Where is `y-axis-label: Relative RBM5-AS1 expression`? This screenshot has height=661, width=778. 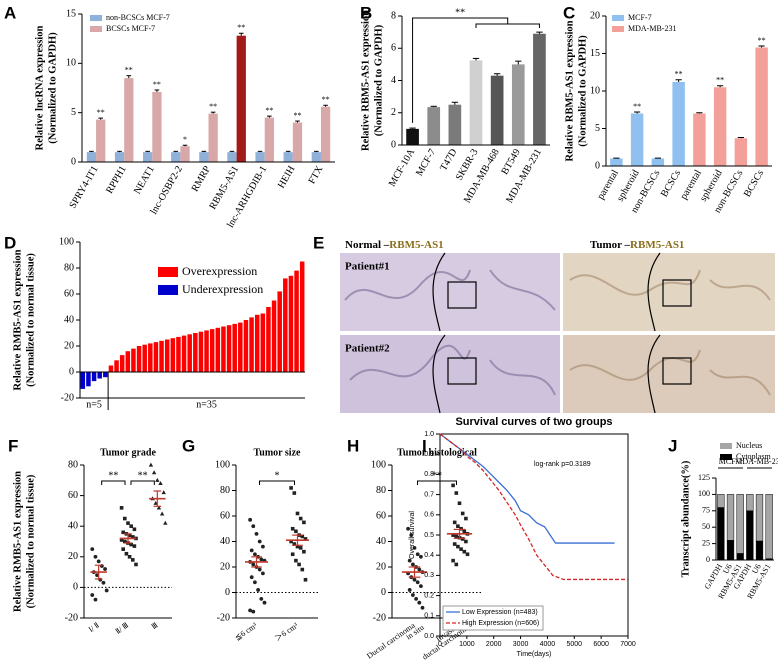 y-axis-label: Relative RBM5-AS1 expression is located at coordinates (569, 90).